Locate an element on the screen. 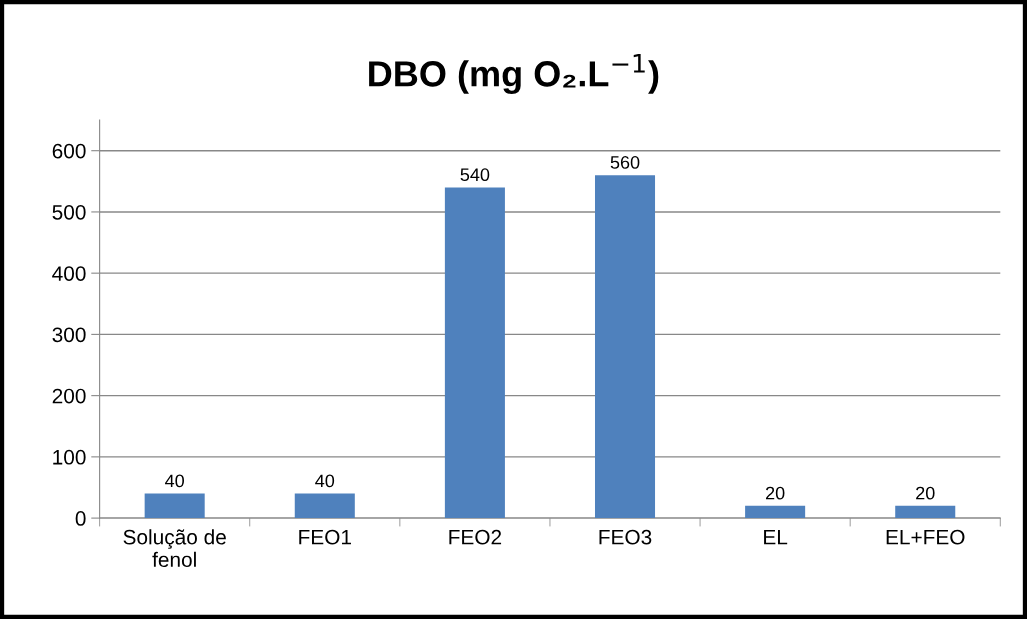 This screenshot has height=619, width=1027. y-tick-label: 600 is located at coordinates (69, 151).